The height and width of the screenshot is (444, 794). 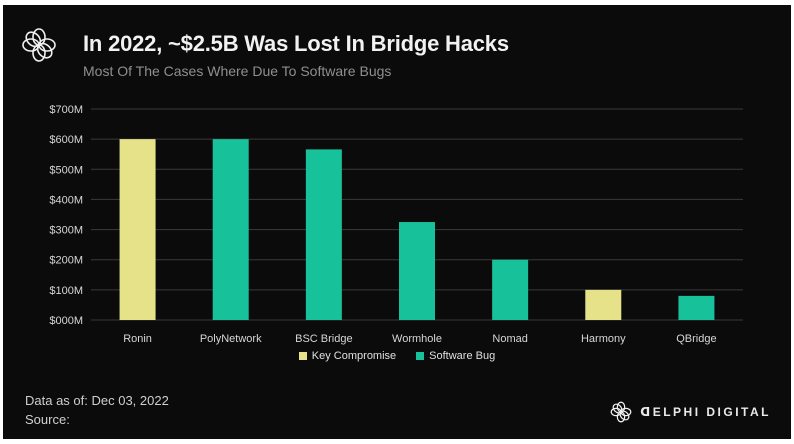 What do you see at coordinates (354, 356) in the screenshot?
I see `legend-label-key-compromise: Key Compromise` at bounding box center [354, 356].